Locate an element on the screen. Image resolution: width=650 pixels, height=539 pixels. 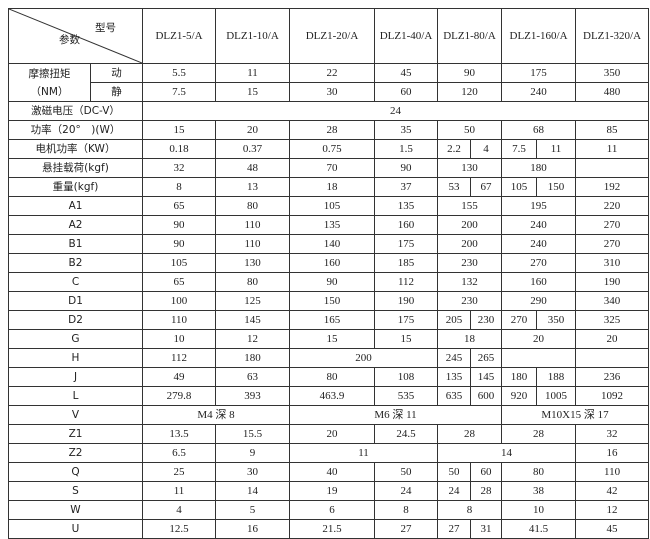
model-header: DLZ1-320/A is located at coordinates (612, 36).